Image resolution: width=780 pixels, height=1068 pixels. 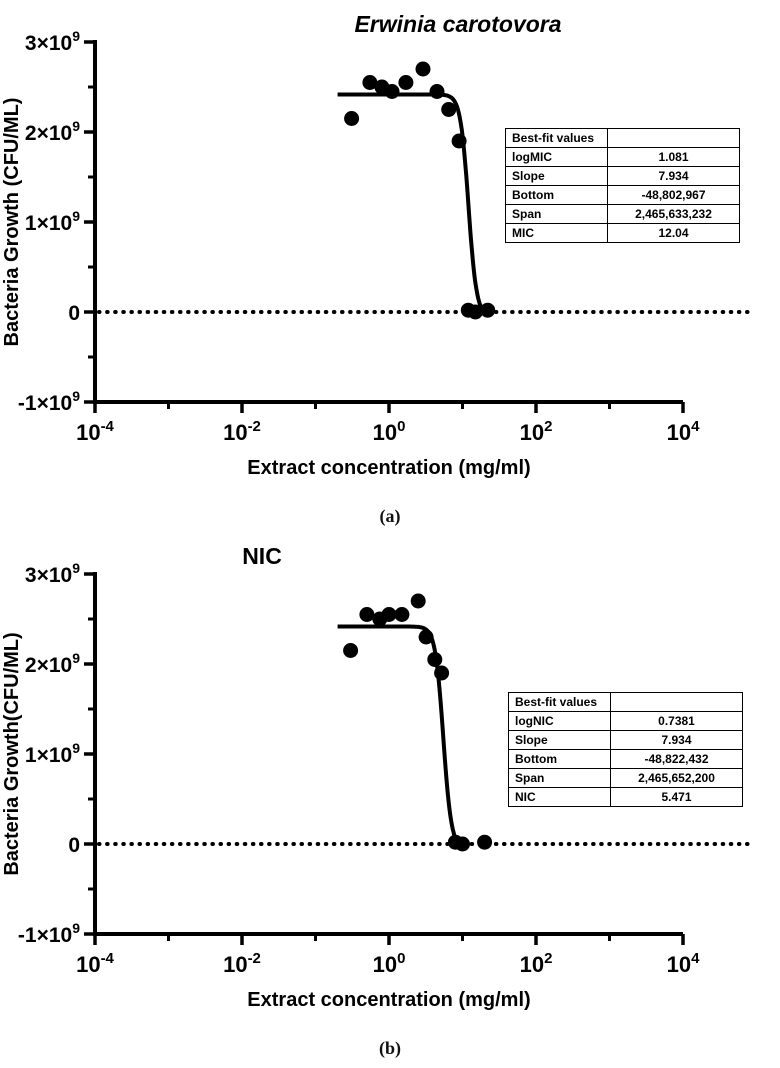 What do you see at coordinates (676, 759) in the screenshot?
I see `fit-param-value: -48,822,432` at bounding box center [676, 759].